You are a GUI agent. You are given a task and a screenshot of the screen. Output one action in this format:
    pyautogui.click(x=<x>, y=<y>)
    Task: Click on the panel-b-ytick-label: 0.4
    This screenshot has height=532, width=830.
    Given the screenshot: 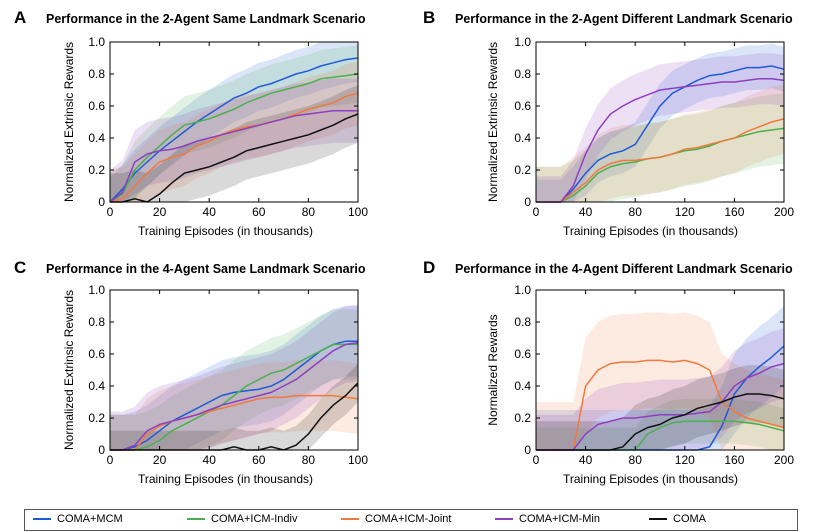 What is the action you would take?
    pyautogui.click(x=522, y=138)
    